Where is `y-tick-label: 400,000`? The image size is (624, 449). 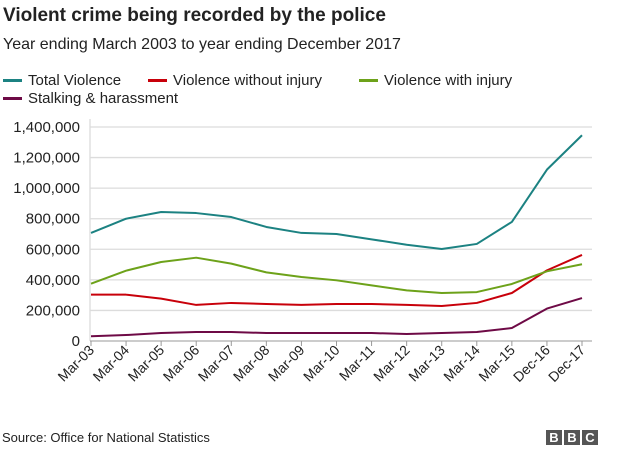 y-tick-label: 400,000 is located at coordinates (53, 280).